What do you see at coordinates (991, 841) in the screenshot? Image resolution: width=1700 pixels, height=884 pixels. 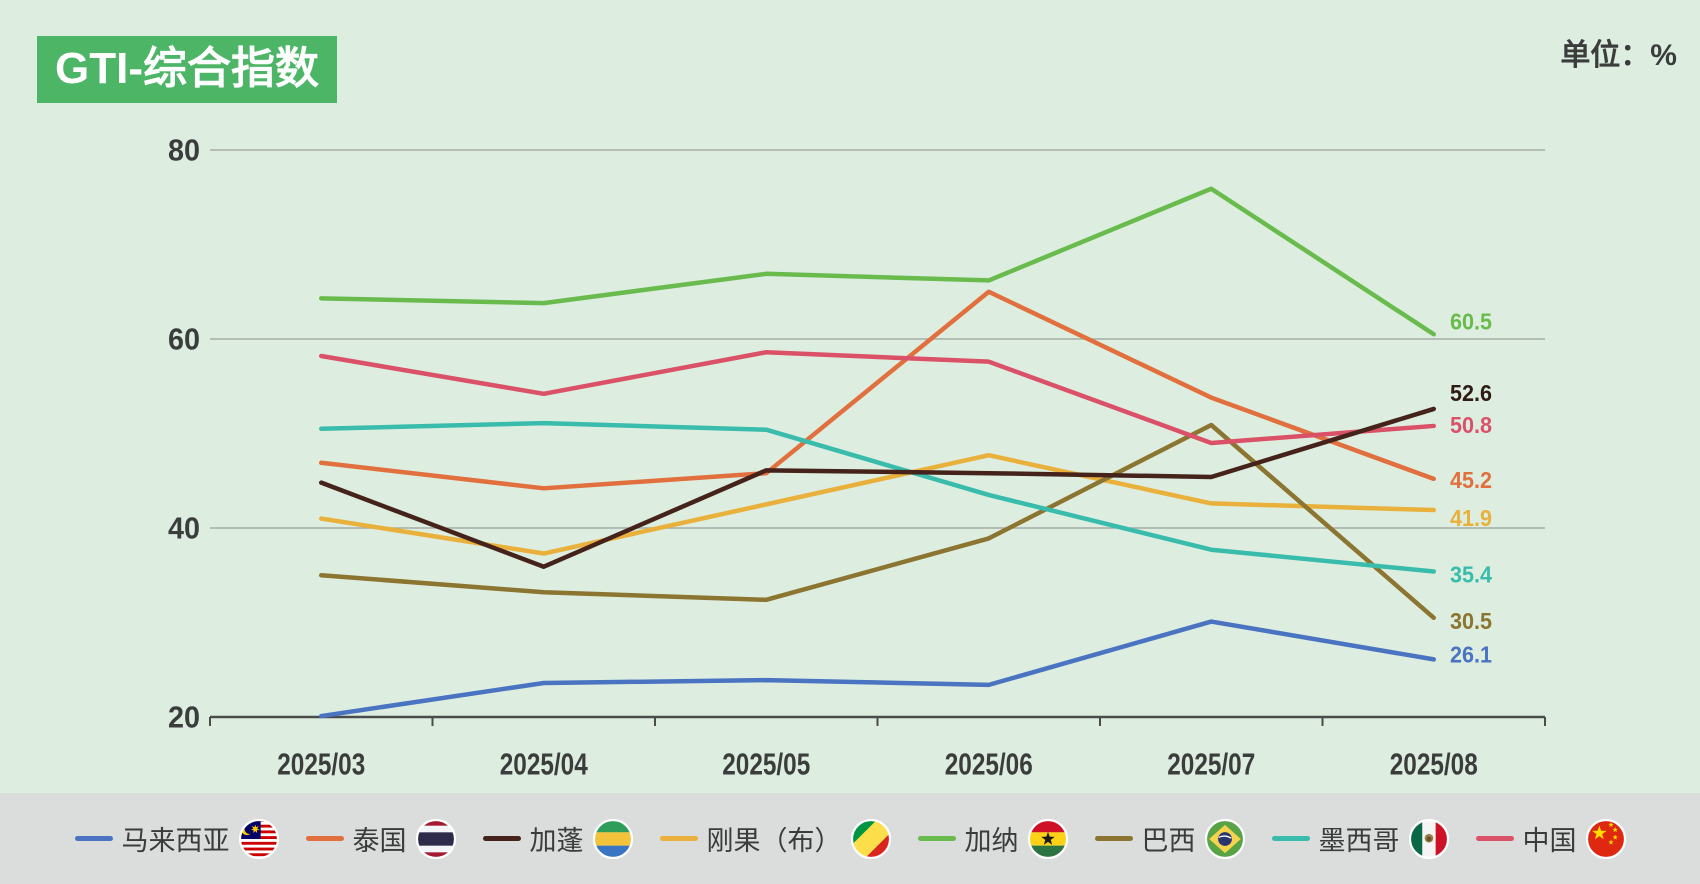 I see `legend-label-ghana: 加纳` at bounding box center [991, 841].